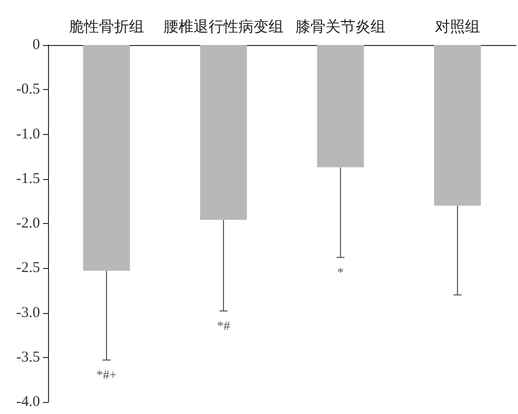 The height and width of the screenshot is (414, 518). What do you see at coordinates (106, 27) in the screenshot?
I see `x-tick-label: 脆性骨折组` at bounding box center [106, 27].